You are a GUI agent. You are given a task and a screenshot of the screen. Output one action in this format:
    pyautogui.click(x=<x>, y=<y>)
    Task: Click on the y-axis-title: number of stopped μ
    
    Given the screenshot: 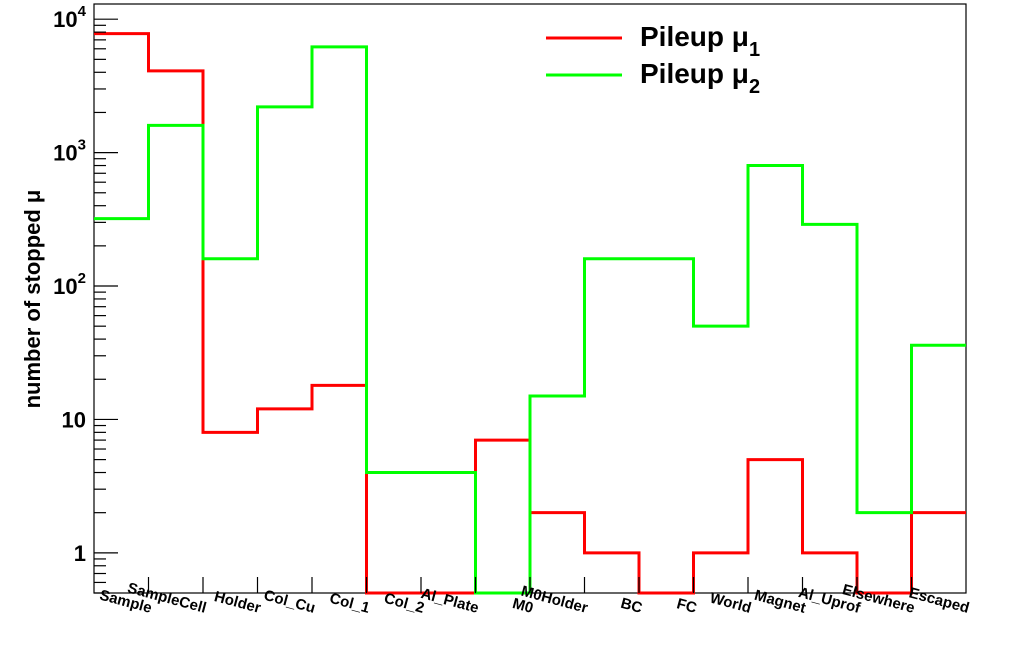 What is the action you would take?
    pyautogui.click(x=32, y=299)
    